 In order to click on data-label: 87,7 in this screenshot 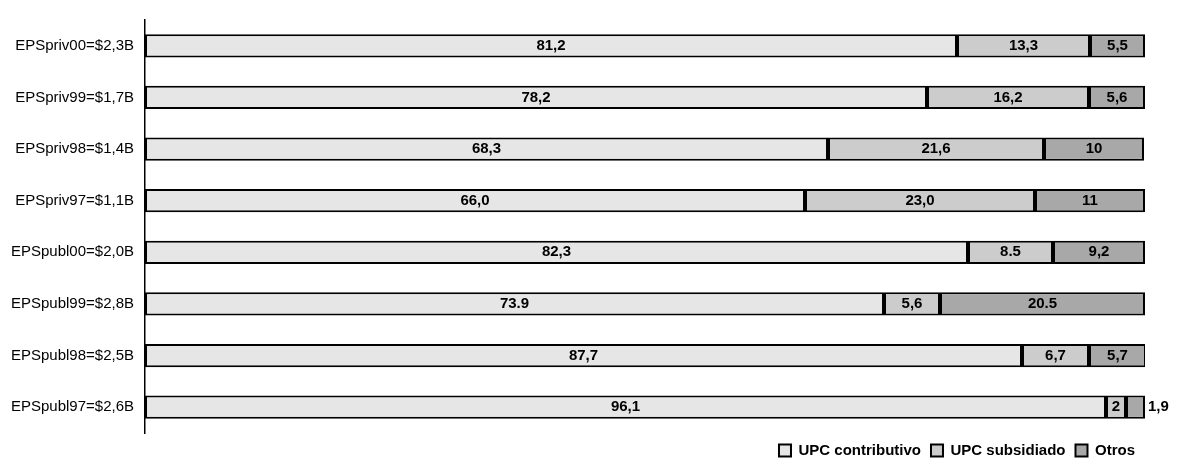, I will do `click(583, 354)`.